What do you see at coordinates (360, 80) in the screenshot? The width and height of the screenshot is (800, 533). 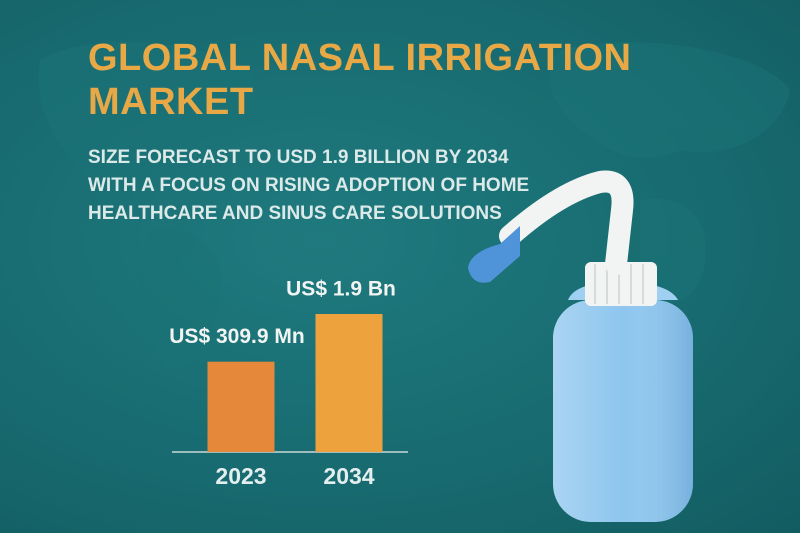 I see `title: GLOBAL NASAL IRRIGATION MARKET` at bounding box center [360, 80].